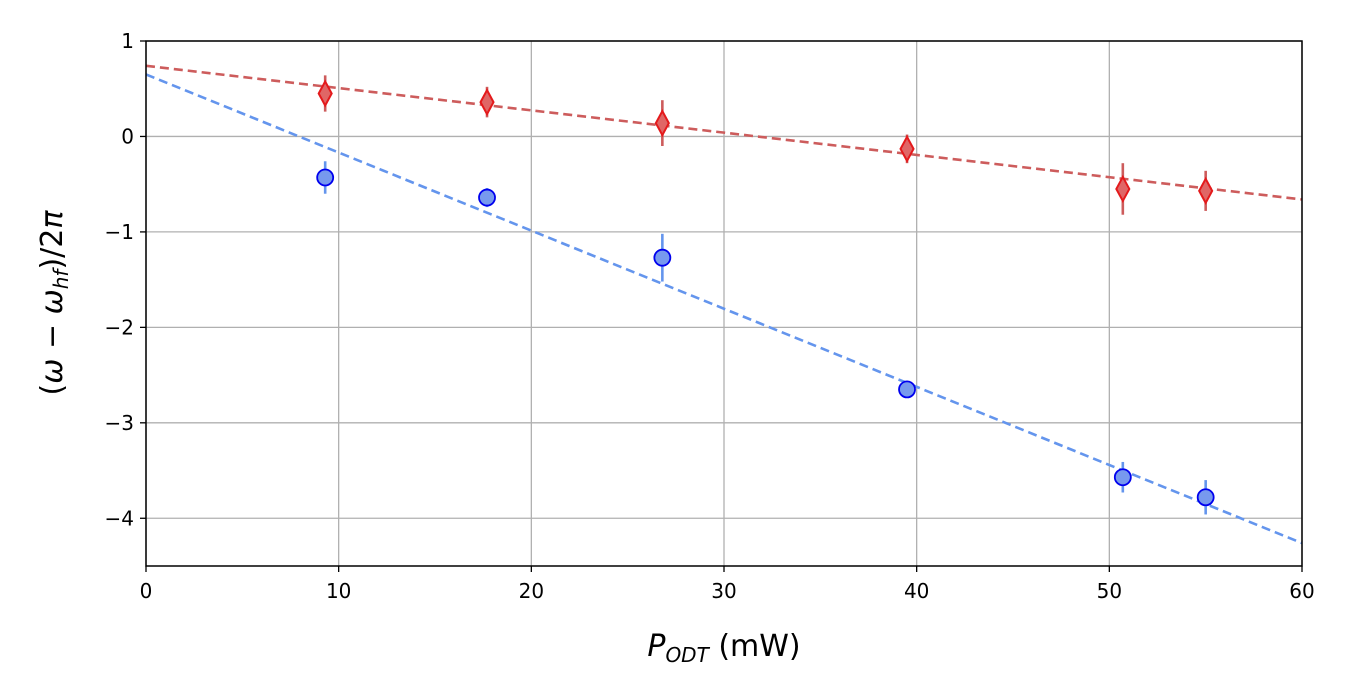 Image resolution: width=1350 pixels, height=700 pixels. I want to click on x-tick-label: 10, so click(338, 591).